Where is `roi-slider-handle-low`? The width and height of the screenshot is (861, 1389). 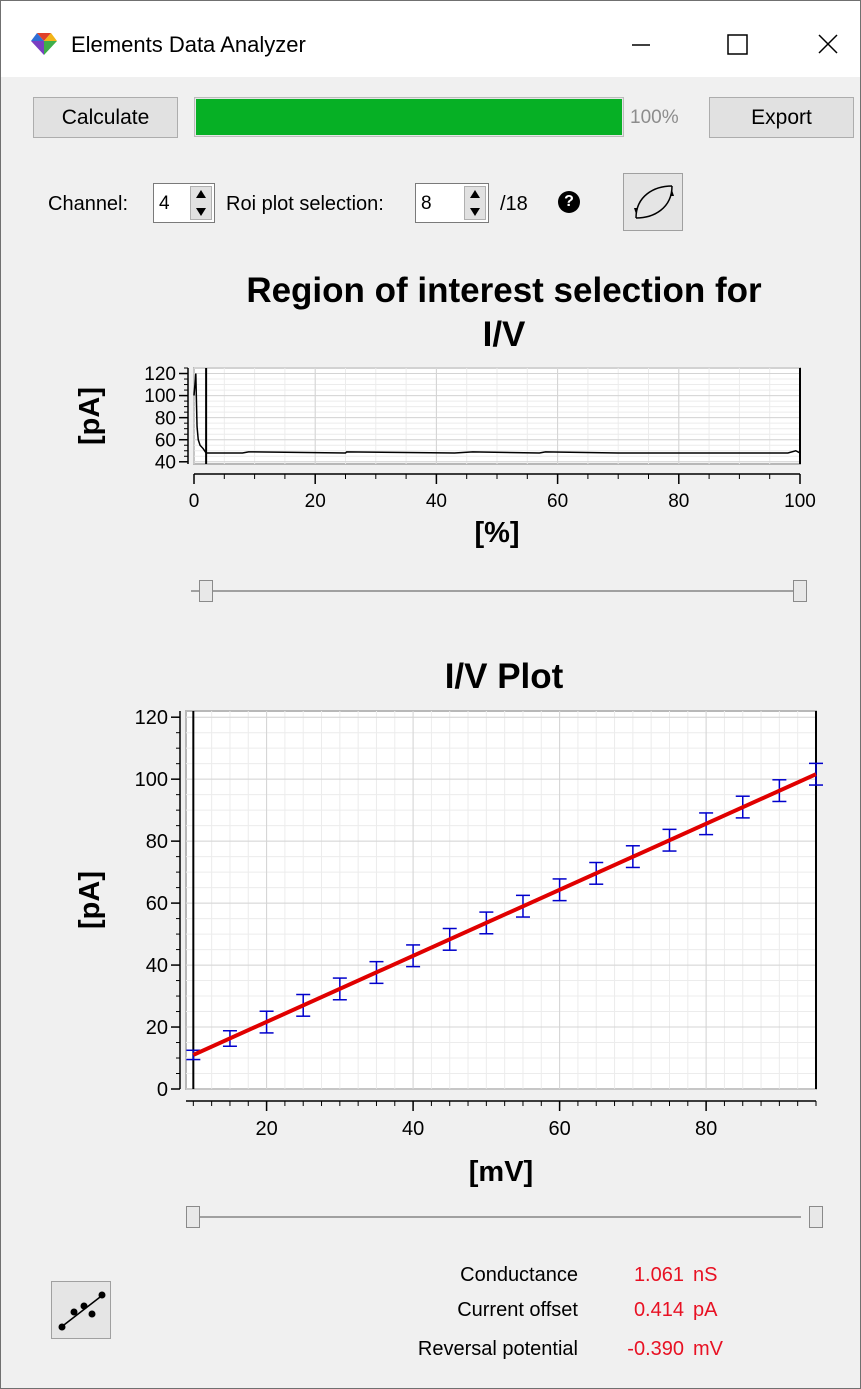 roi-slider-handle-low is located at coordinates (206, 591).